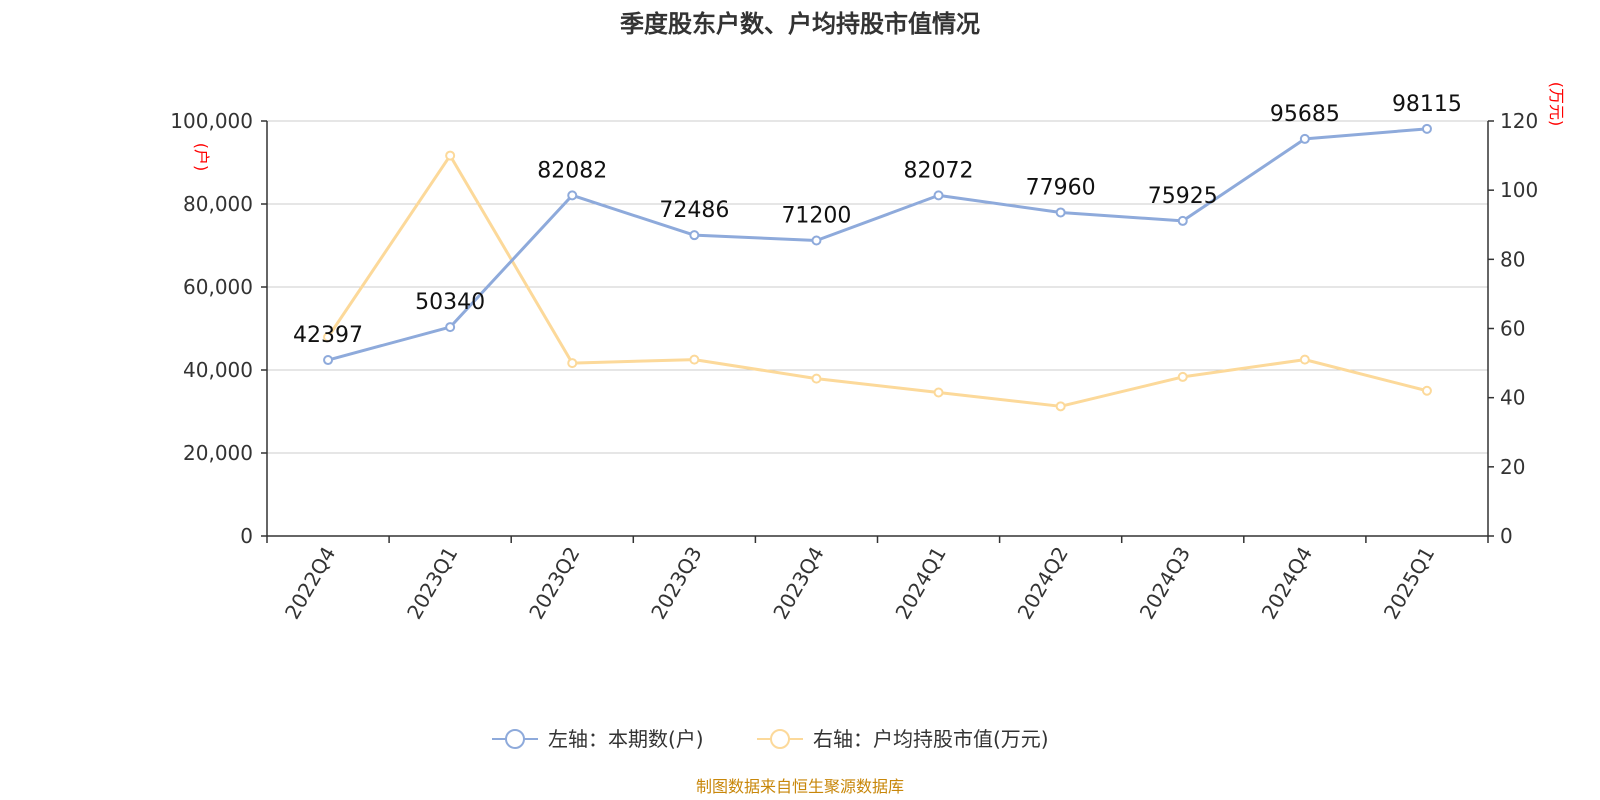 This screenshot has width=1600, height=800. Describe the element at coordinates (816, 216) in the screenshot. I see `data-label: 71200` at that location.